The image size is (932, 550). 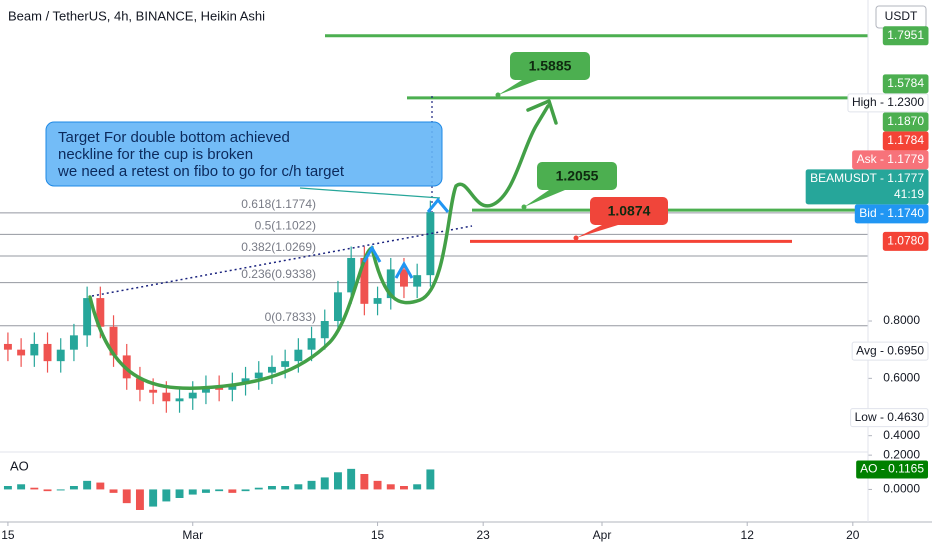 I want to click on price-label: 1.1870, so click(x=905, y=121).